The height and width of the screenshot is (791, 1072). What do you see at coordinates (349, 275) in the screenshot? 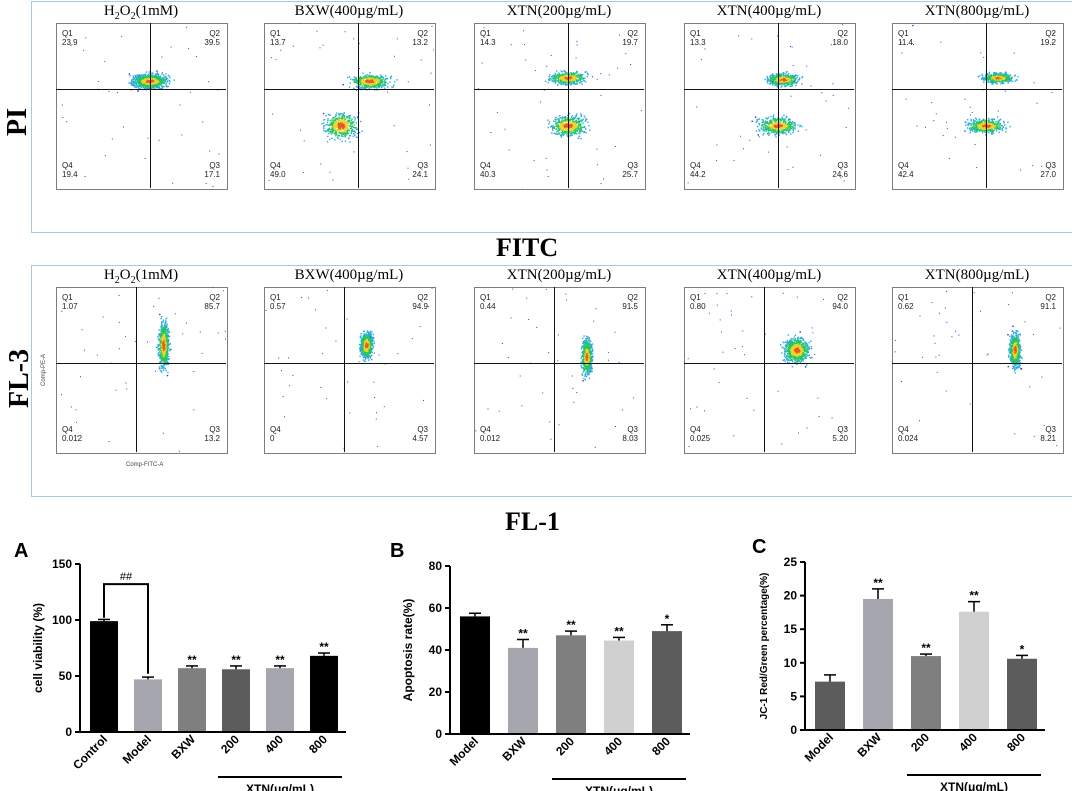
I see `plot-title: BXW(400µg/mL)` at bounding box center [349, 275].